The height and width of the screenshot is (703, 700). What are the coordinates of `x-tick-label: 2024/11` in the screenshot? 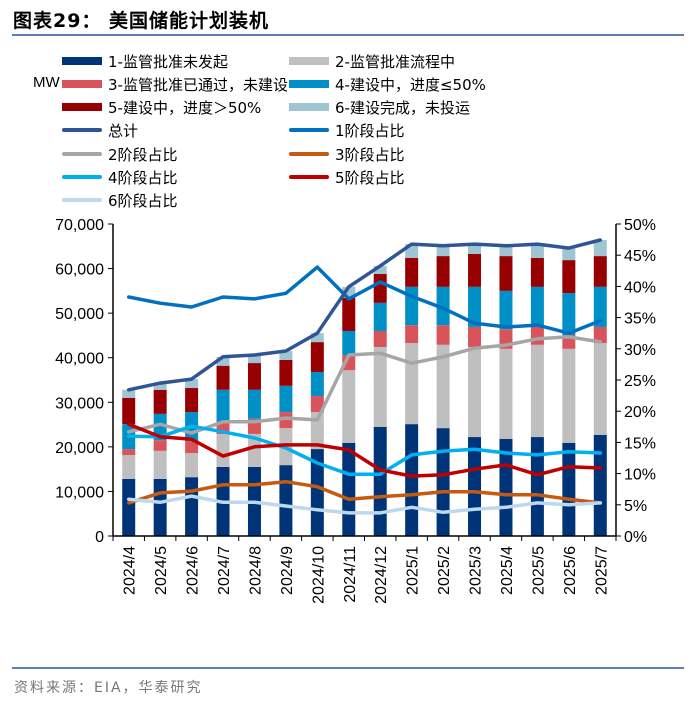 It's located at (350, 574).